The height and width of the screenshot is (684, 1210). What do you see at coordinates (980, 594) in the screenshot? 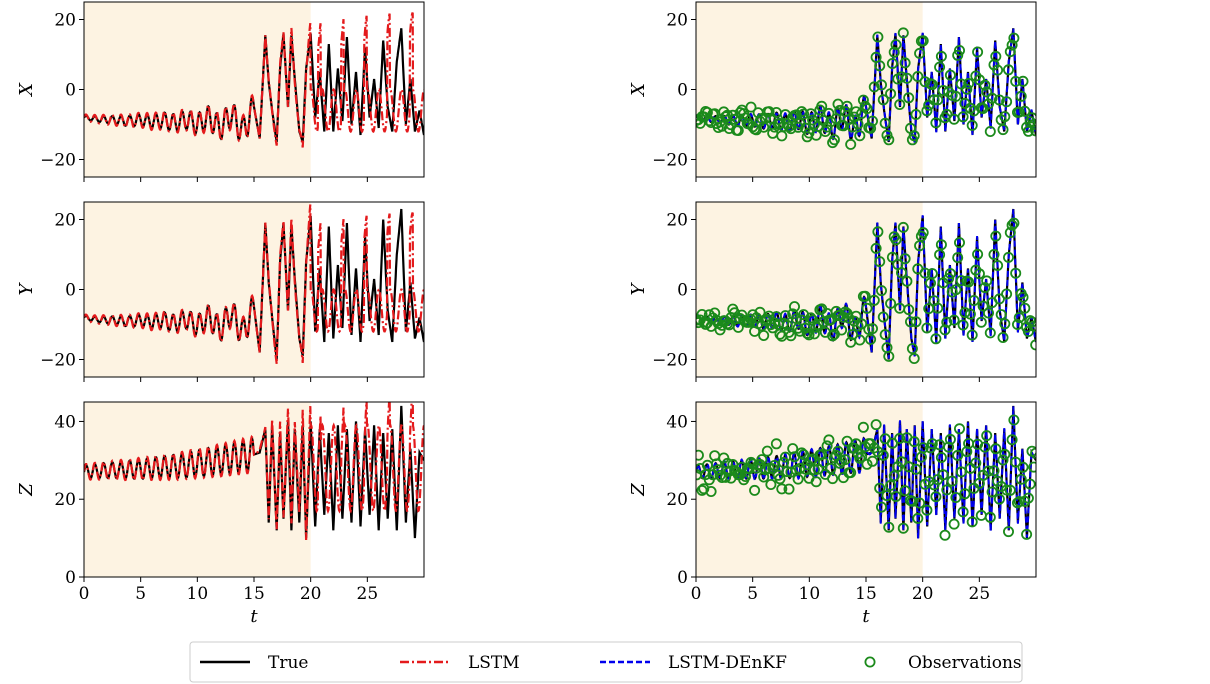
I see `x-tick-label: 25` at bounding box center [980, 594].